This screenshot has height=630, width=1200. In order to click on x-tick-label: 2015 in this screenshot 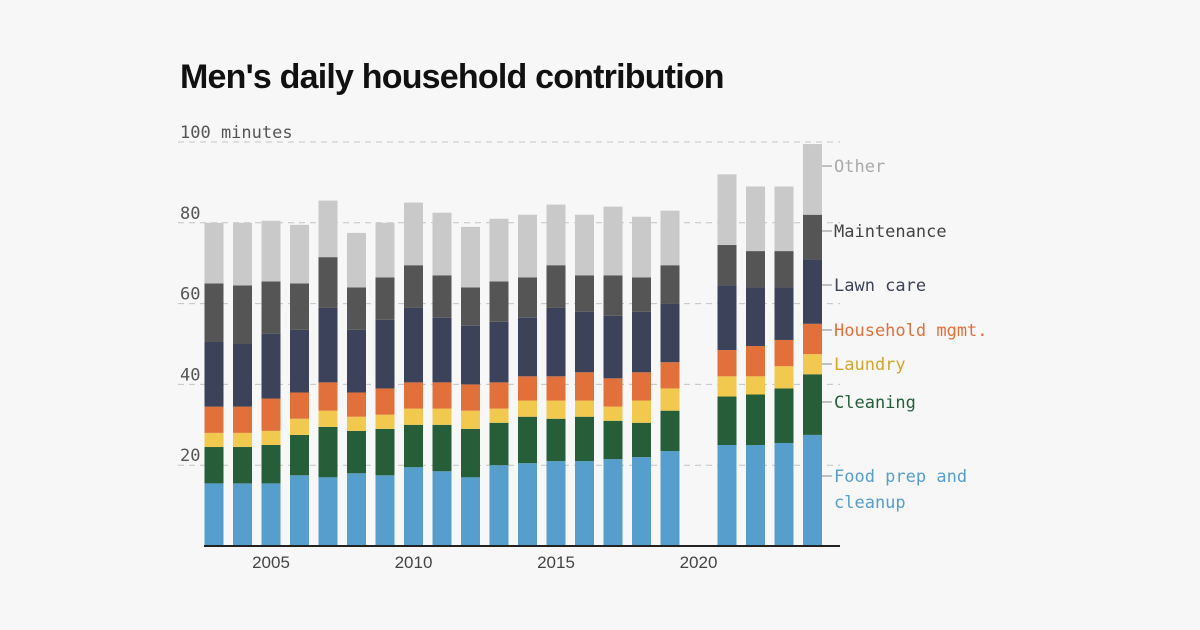, I will do `click(556, 562)`.